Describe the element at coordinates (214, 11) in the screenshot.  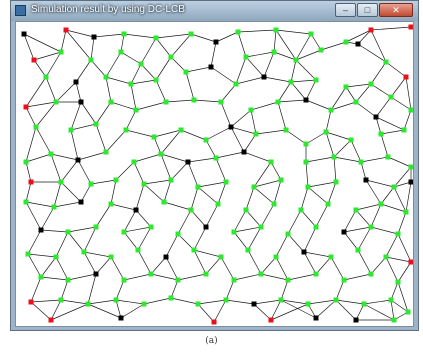
I see `title-bar: Simulation result by using DC-LCB – □ ✕` at that location.